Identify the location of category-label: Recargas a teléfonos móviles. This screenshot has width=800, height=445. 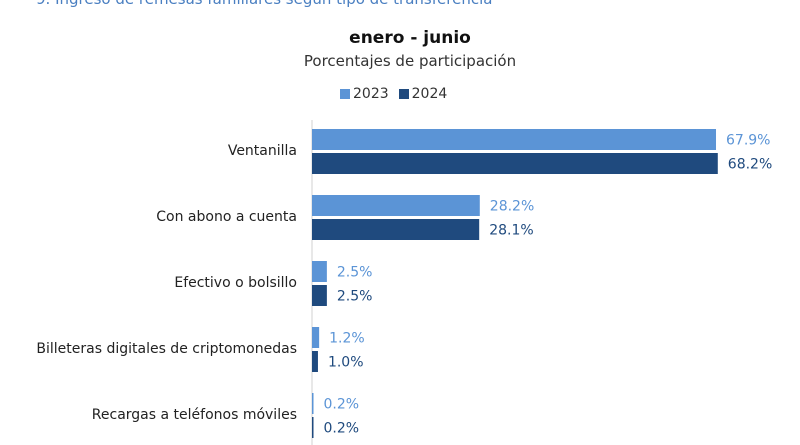
(194, 415).